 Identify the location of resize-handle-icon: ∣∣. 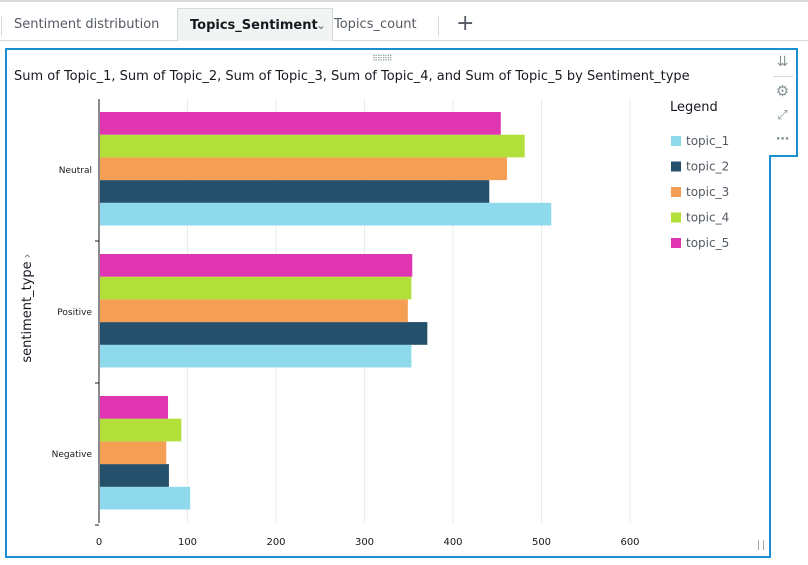
(761, 545).